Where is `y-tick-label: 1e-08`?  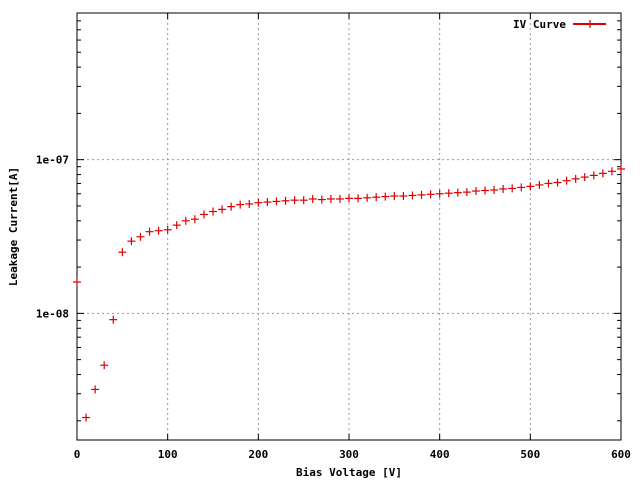
y-tick-label: 1e-08 is located at coordinates (52, 313).